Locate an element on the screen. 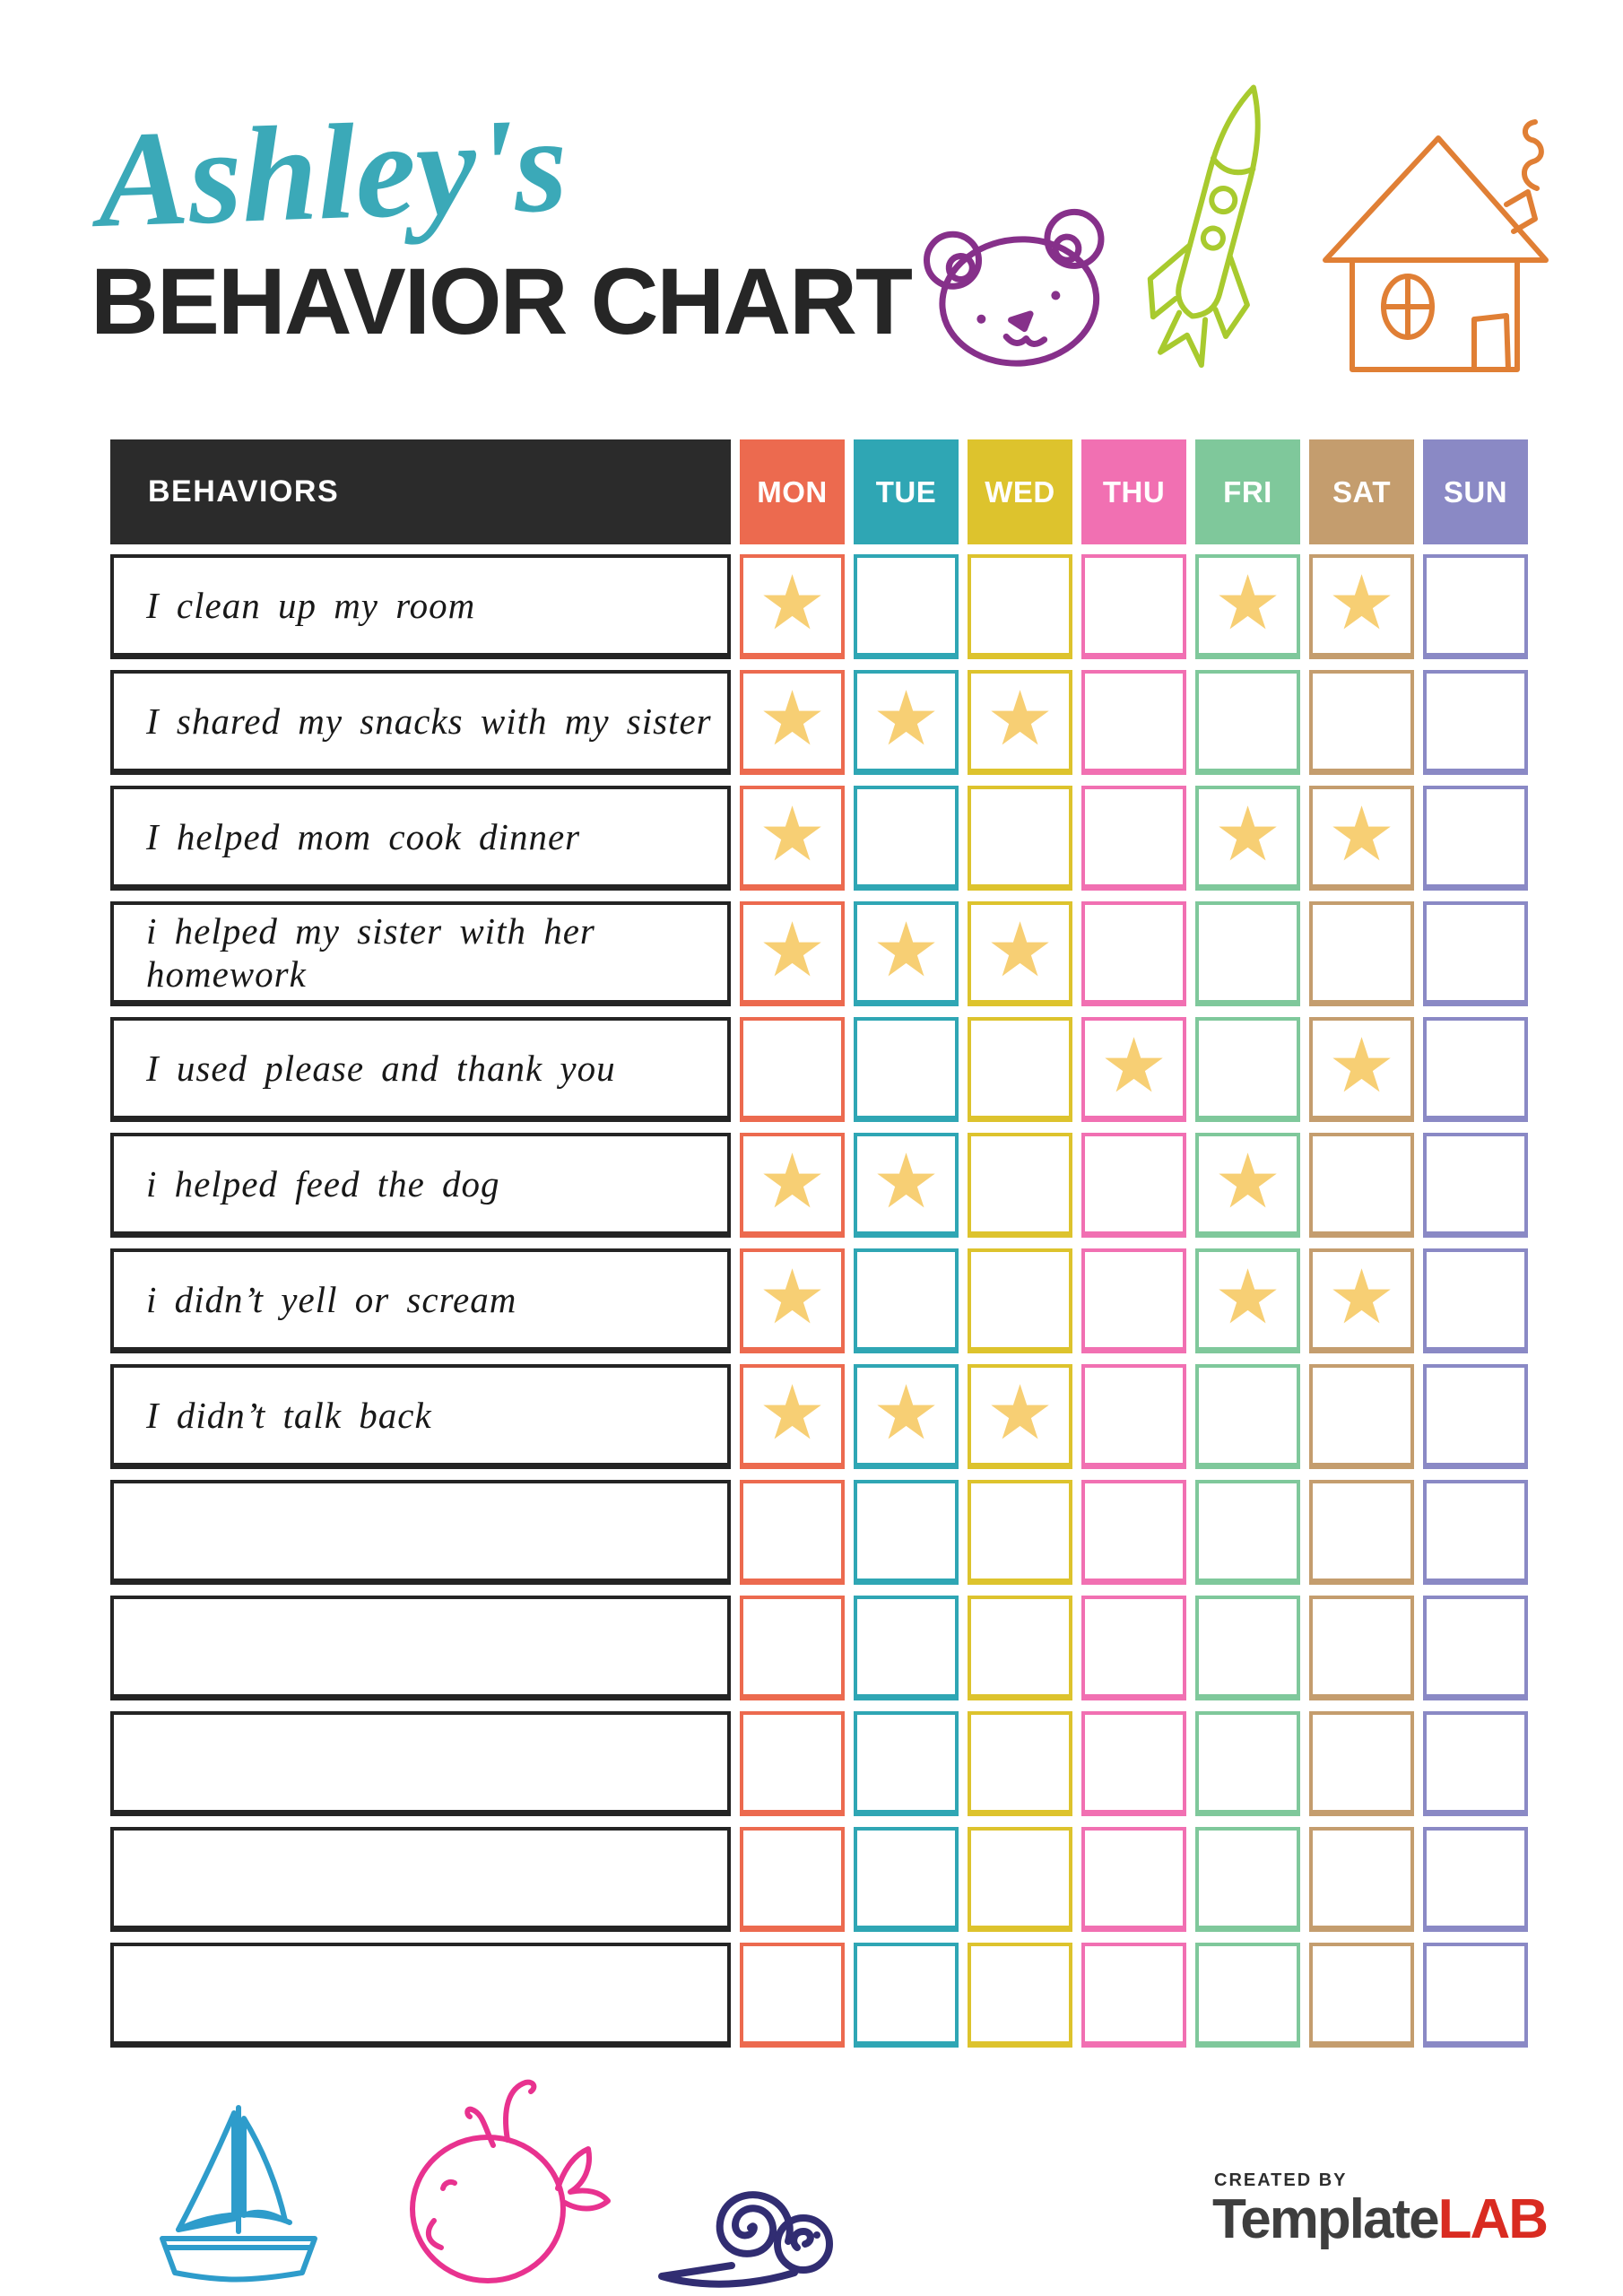  day-cell-thu: ★ is located at coordinates (1133, 1069).